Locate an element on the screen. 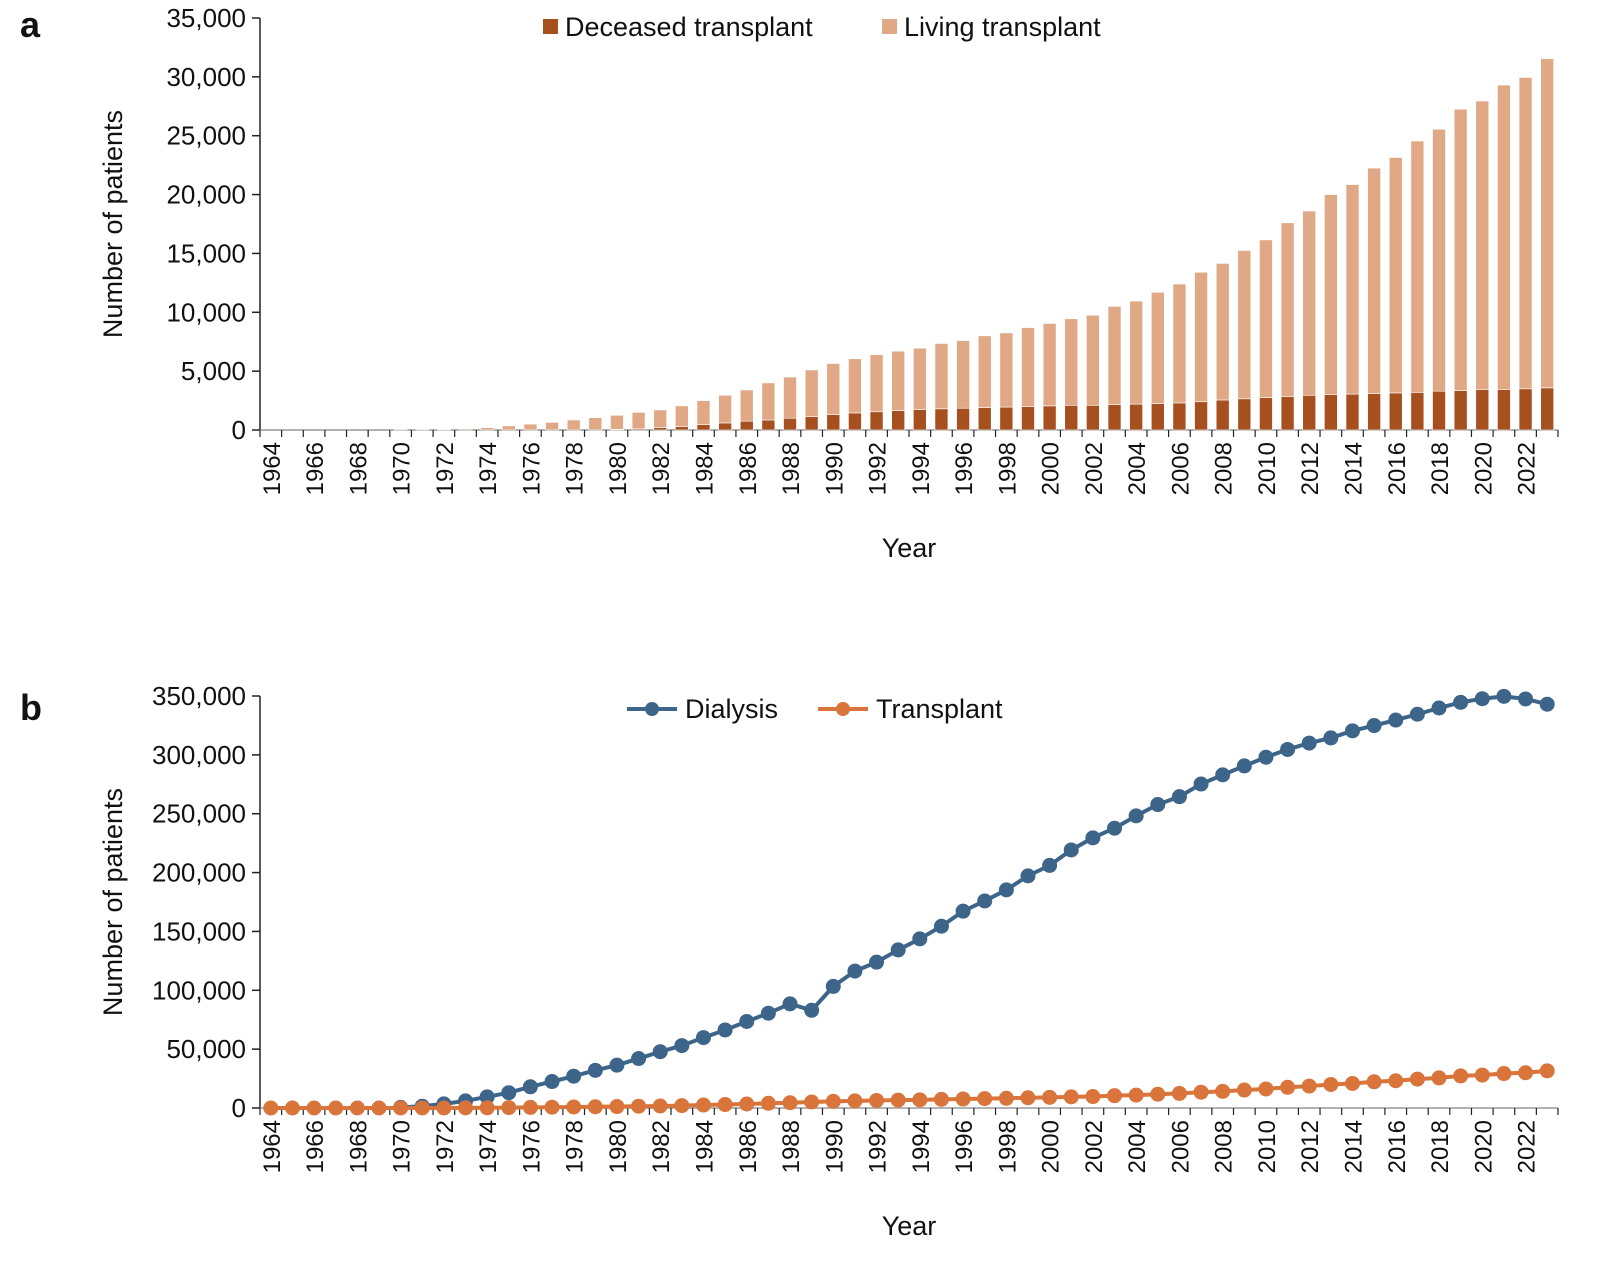  y-tick-label: 250,000 is located at coordinates (199, 814).